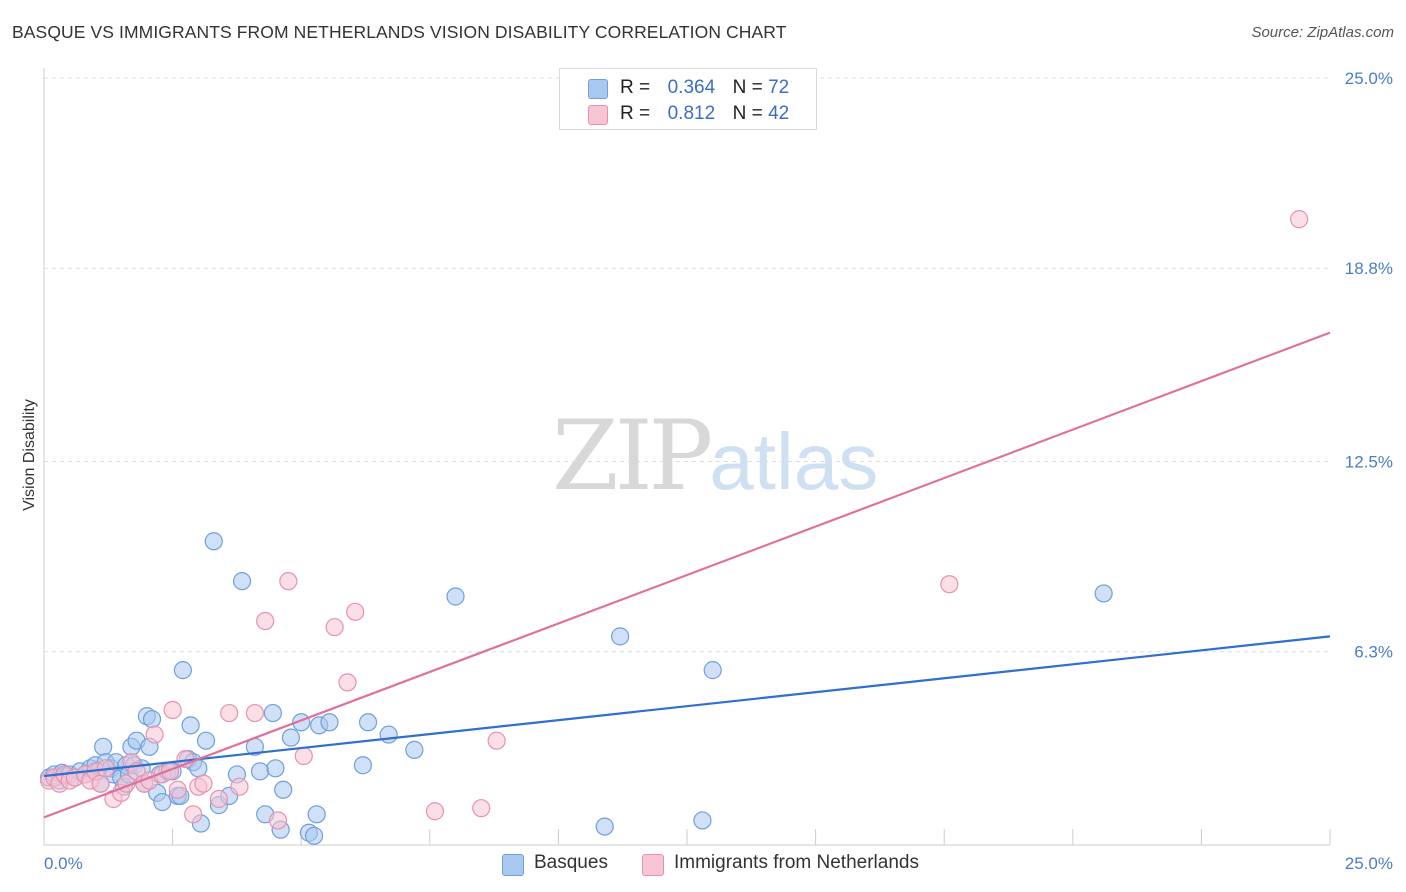  I want to click on chart-source: Source: ZipAtlas.com, so click(1322, 32).